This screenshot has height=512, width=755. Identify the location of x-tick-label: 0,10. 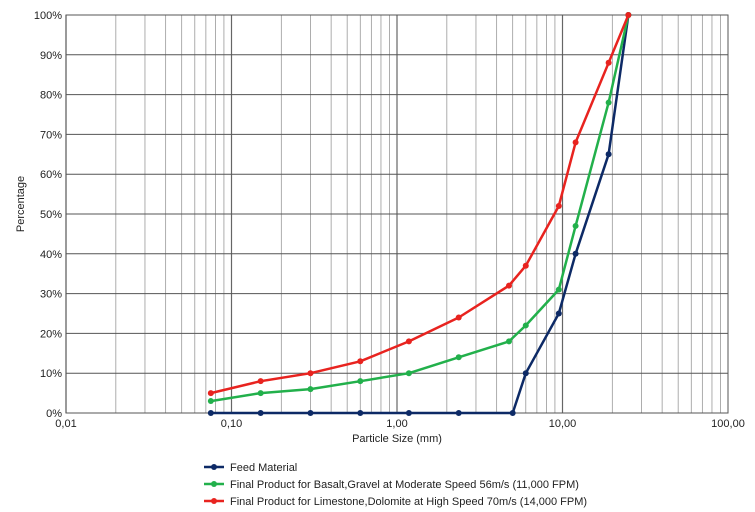
(231, 424).